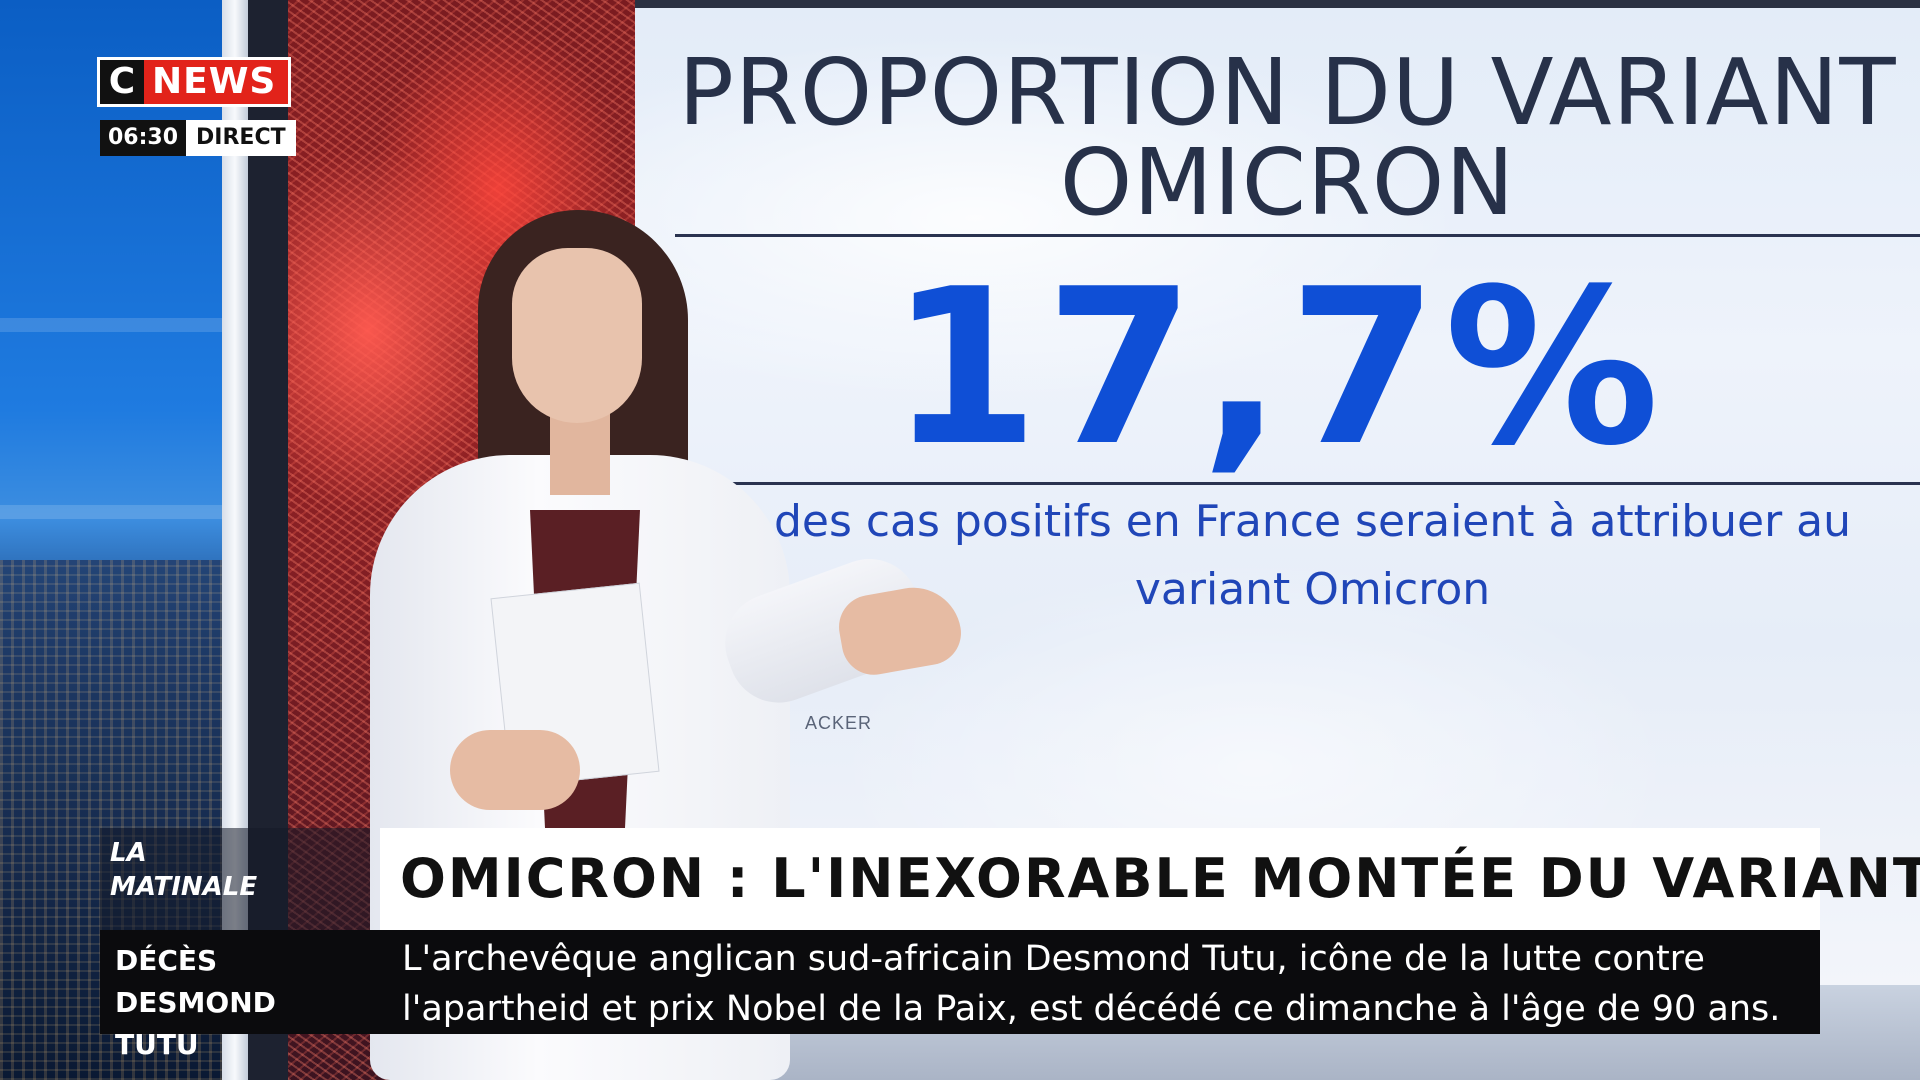  I want to click on source-credit: ACKER, so click(839, 723).